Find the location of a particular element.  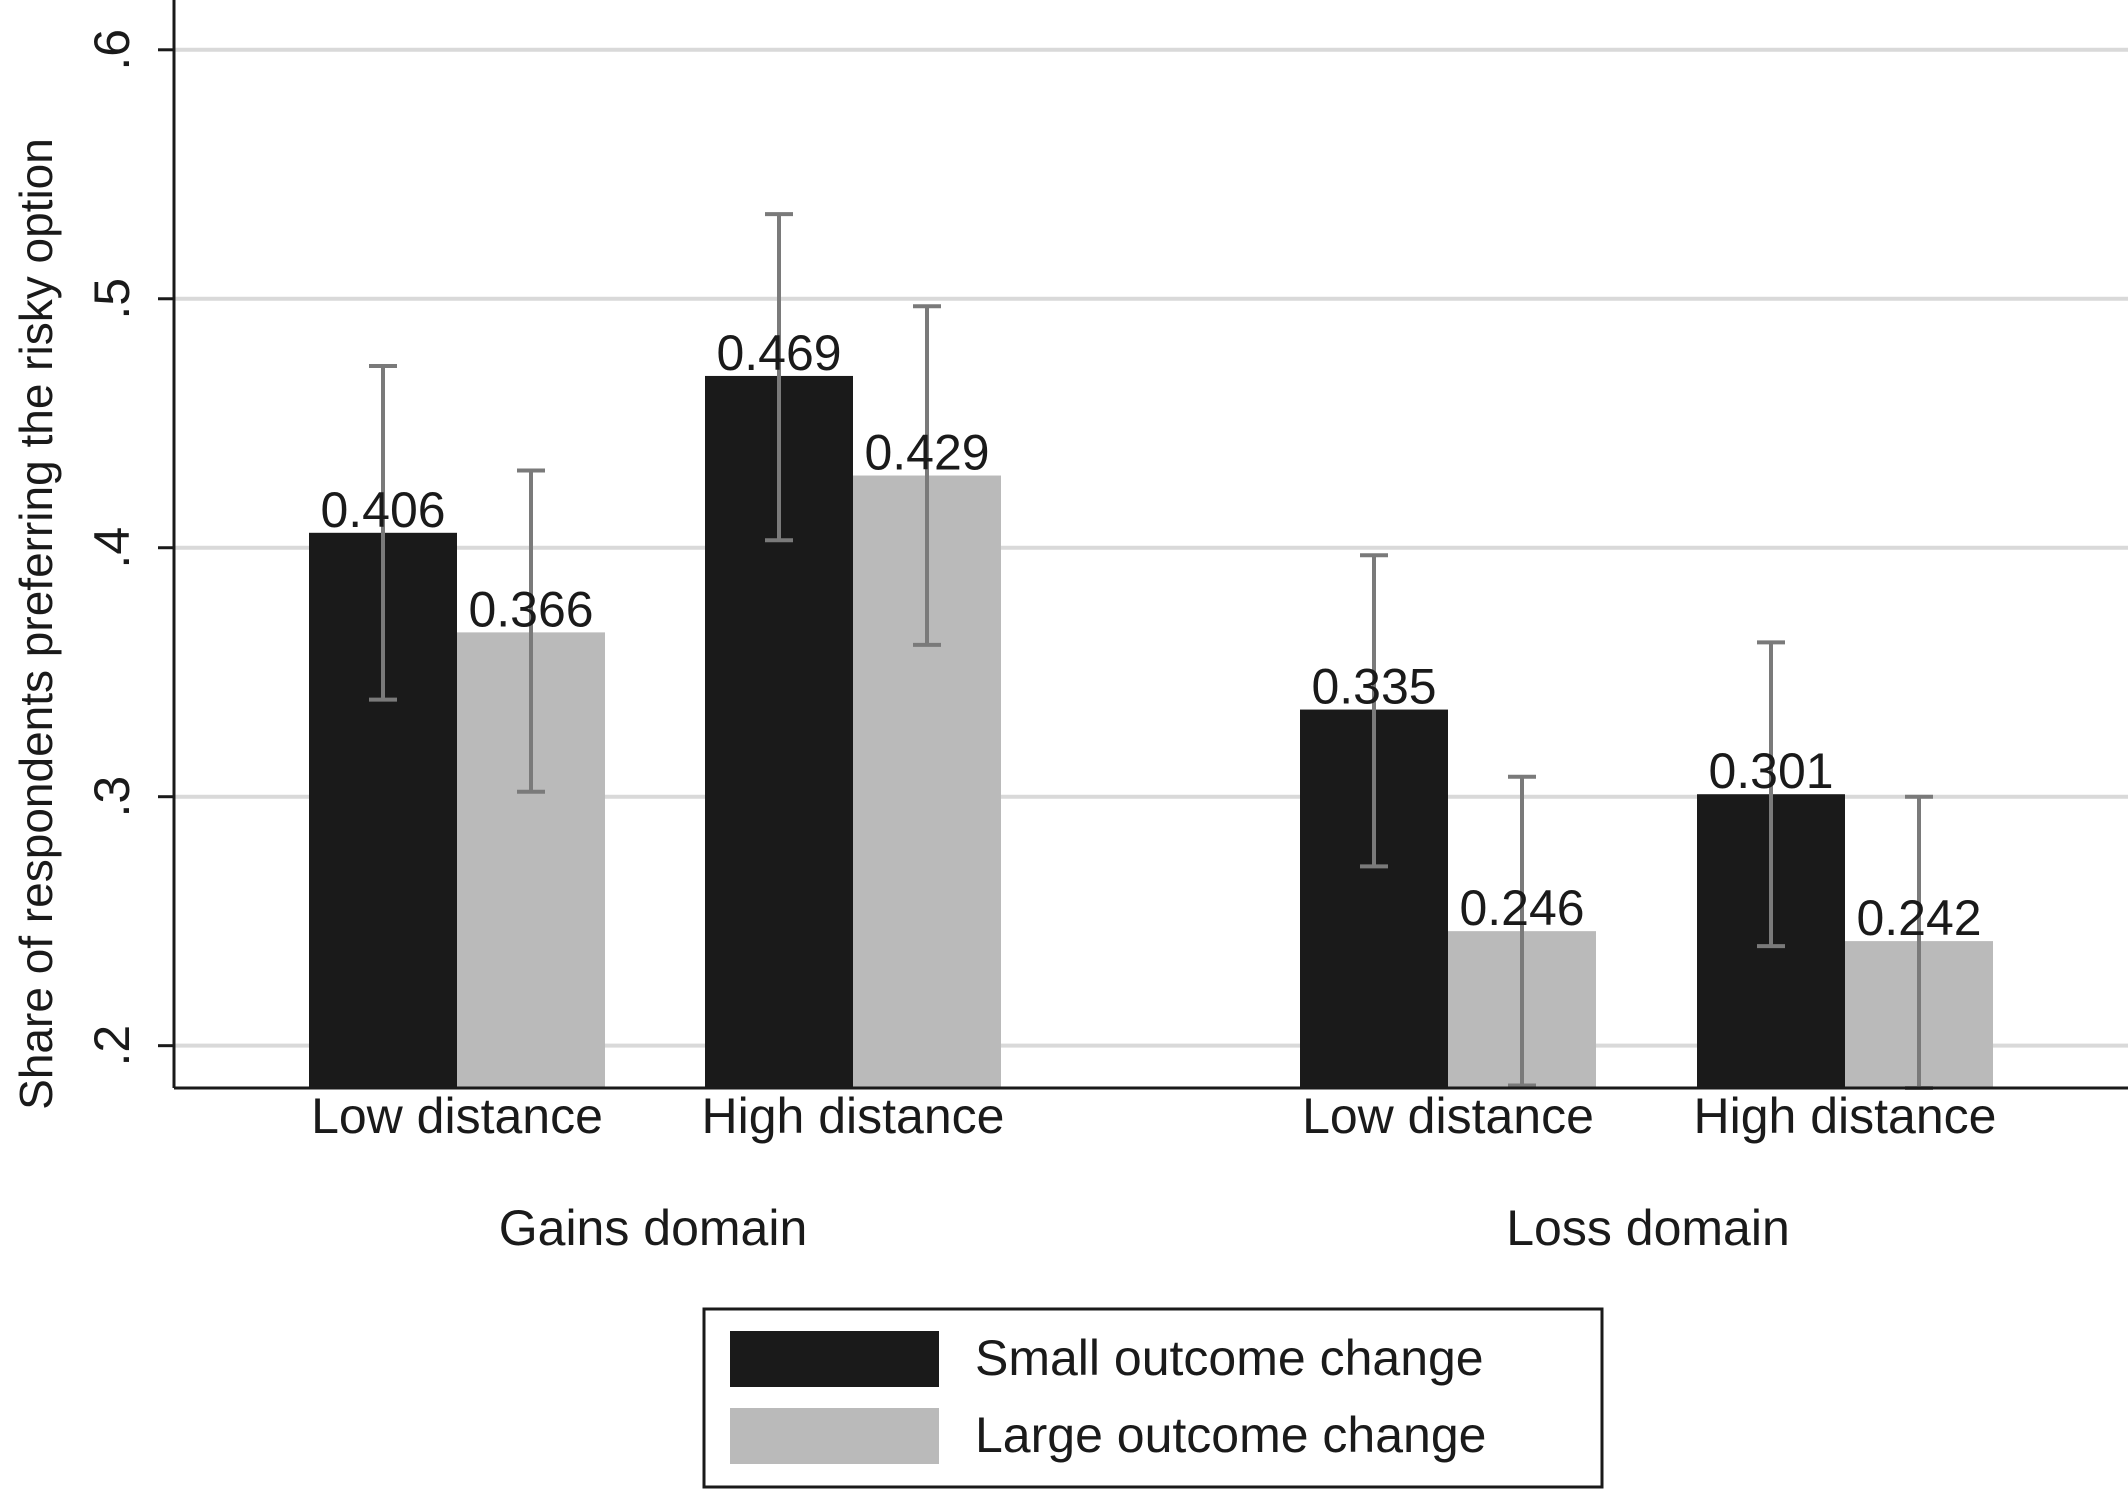

data-label: 0.246 is located at coordinates (1521, 908).